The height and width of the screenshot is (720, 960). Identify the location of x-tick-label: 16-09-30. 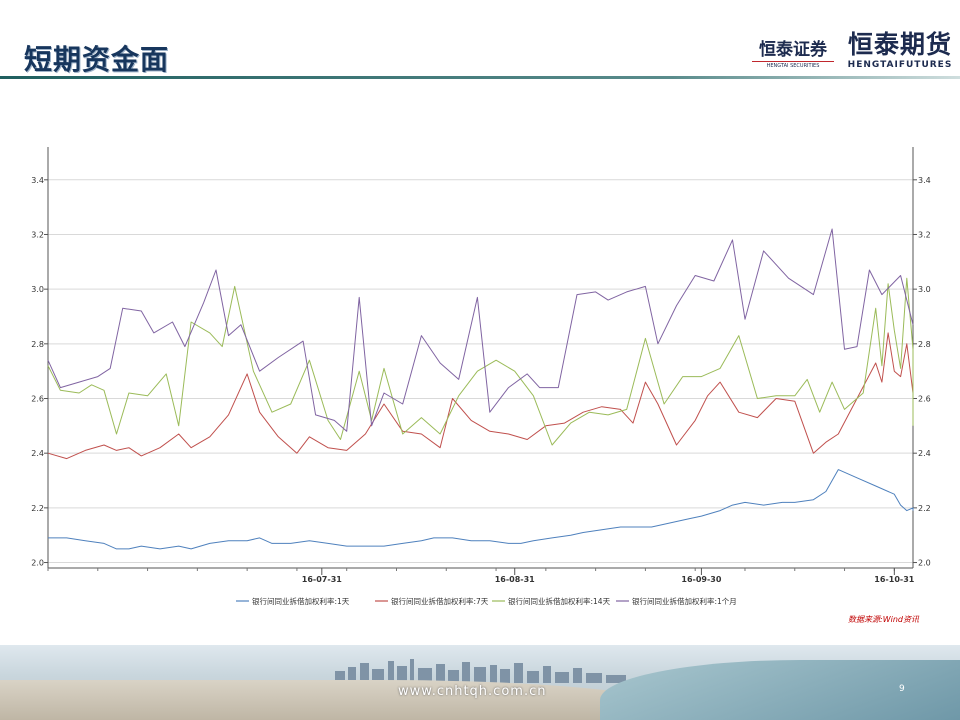
(701, 579).